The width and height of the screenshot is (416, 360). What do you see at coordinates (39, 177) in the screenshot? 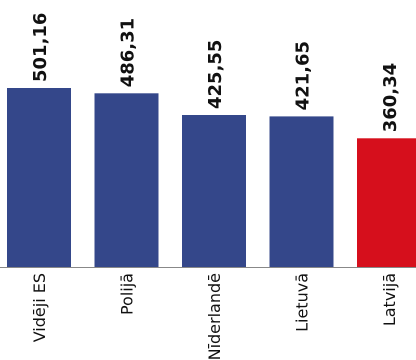
I see `bar-videji-es` at bounding box center [39, 177].